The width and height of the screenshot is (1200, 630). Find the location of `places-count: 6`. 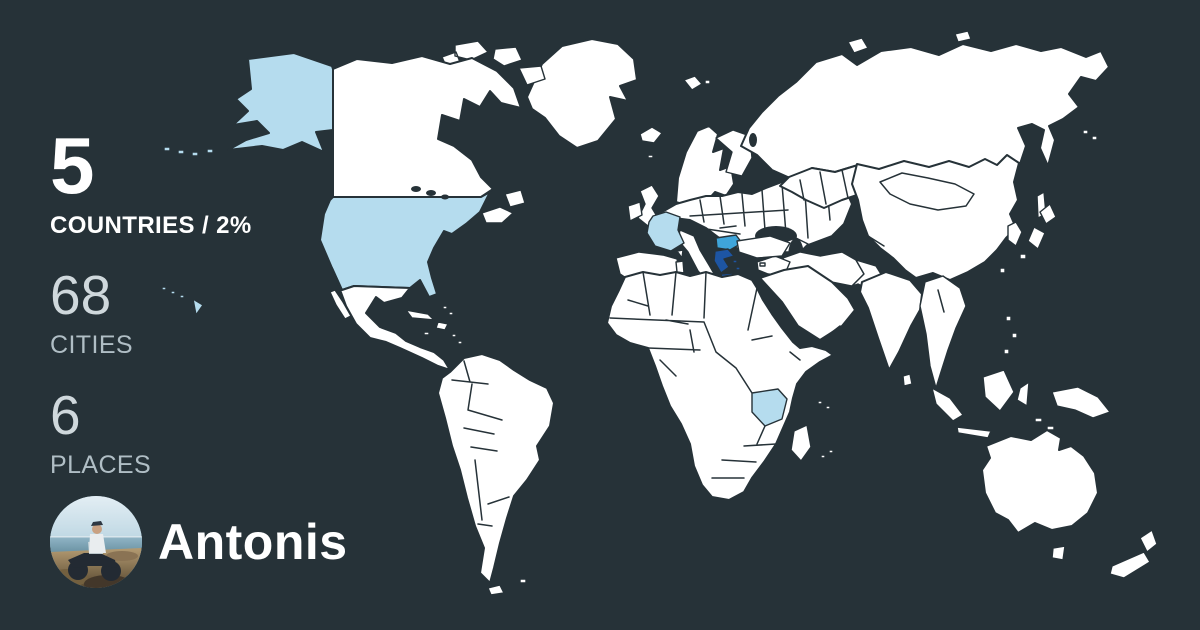

places-count: 6 is located at coordinates (65, 415).